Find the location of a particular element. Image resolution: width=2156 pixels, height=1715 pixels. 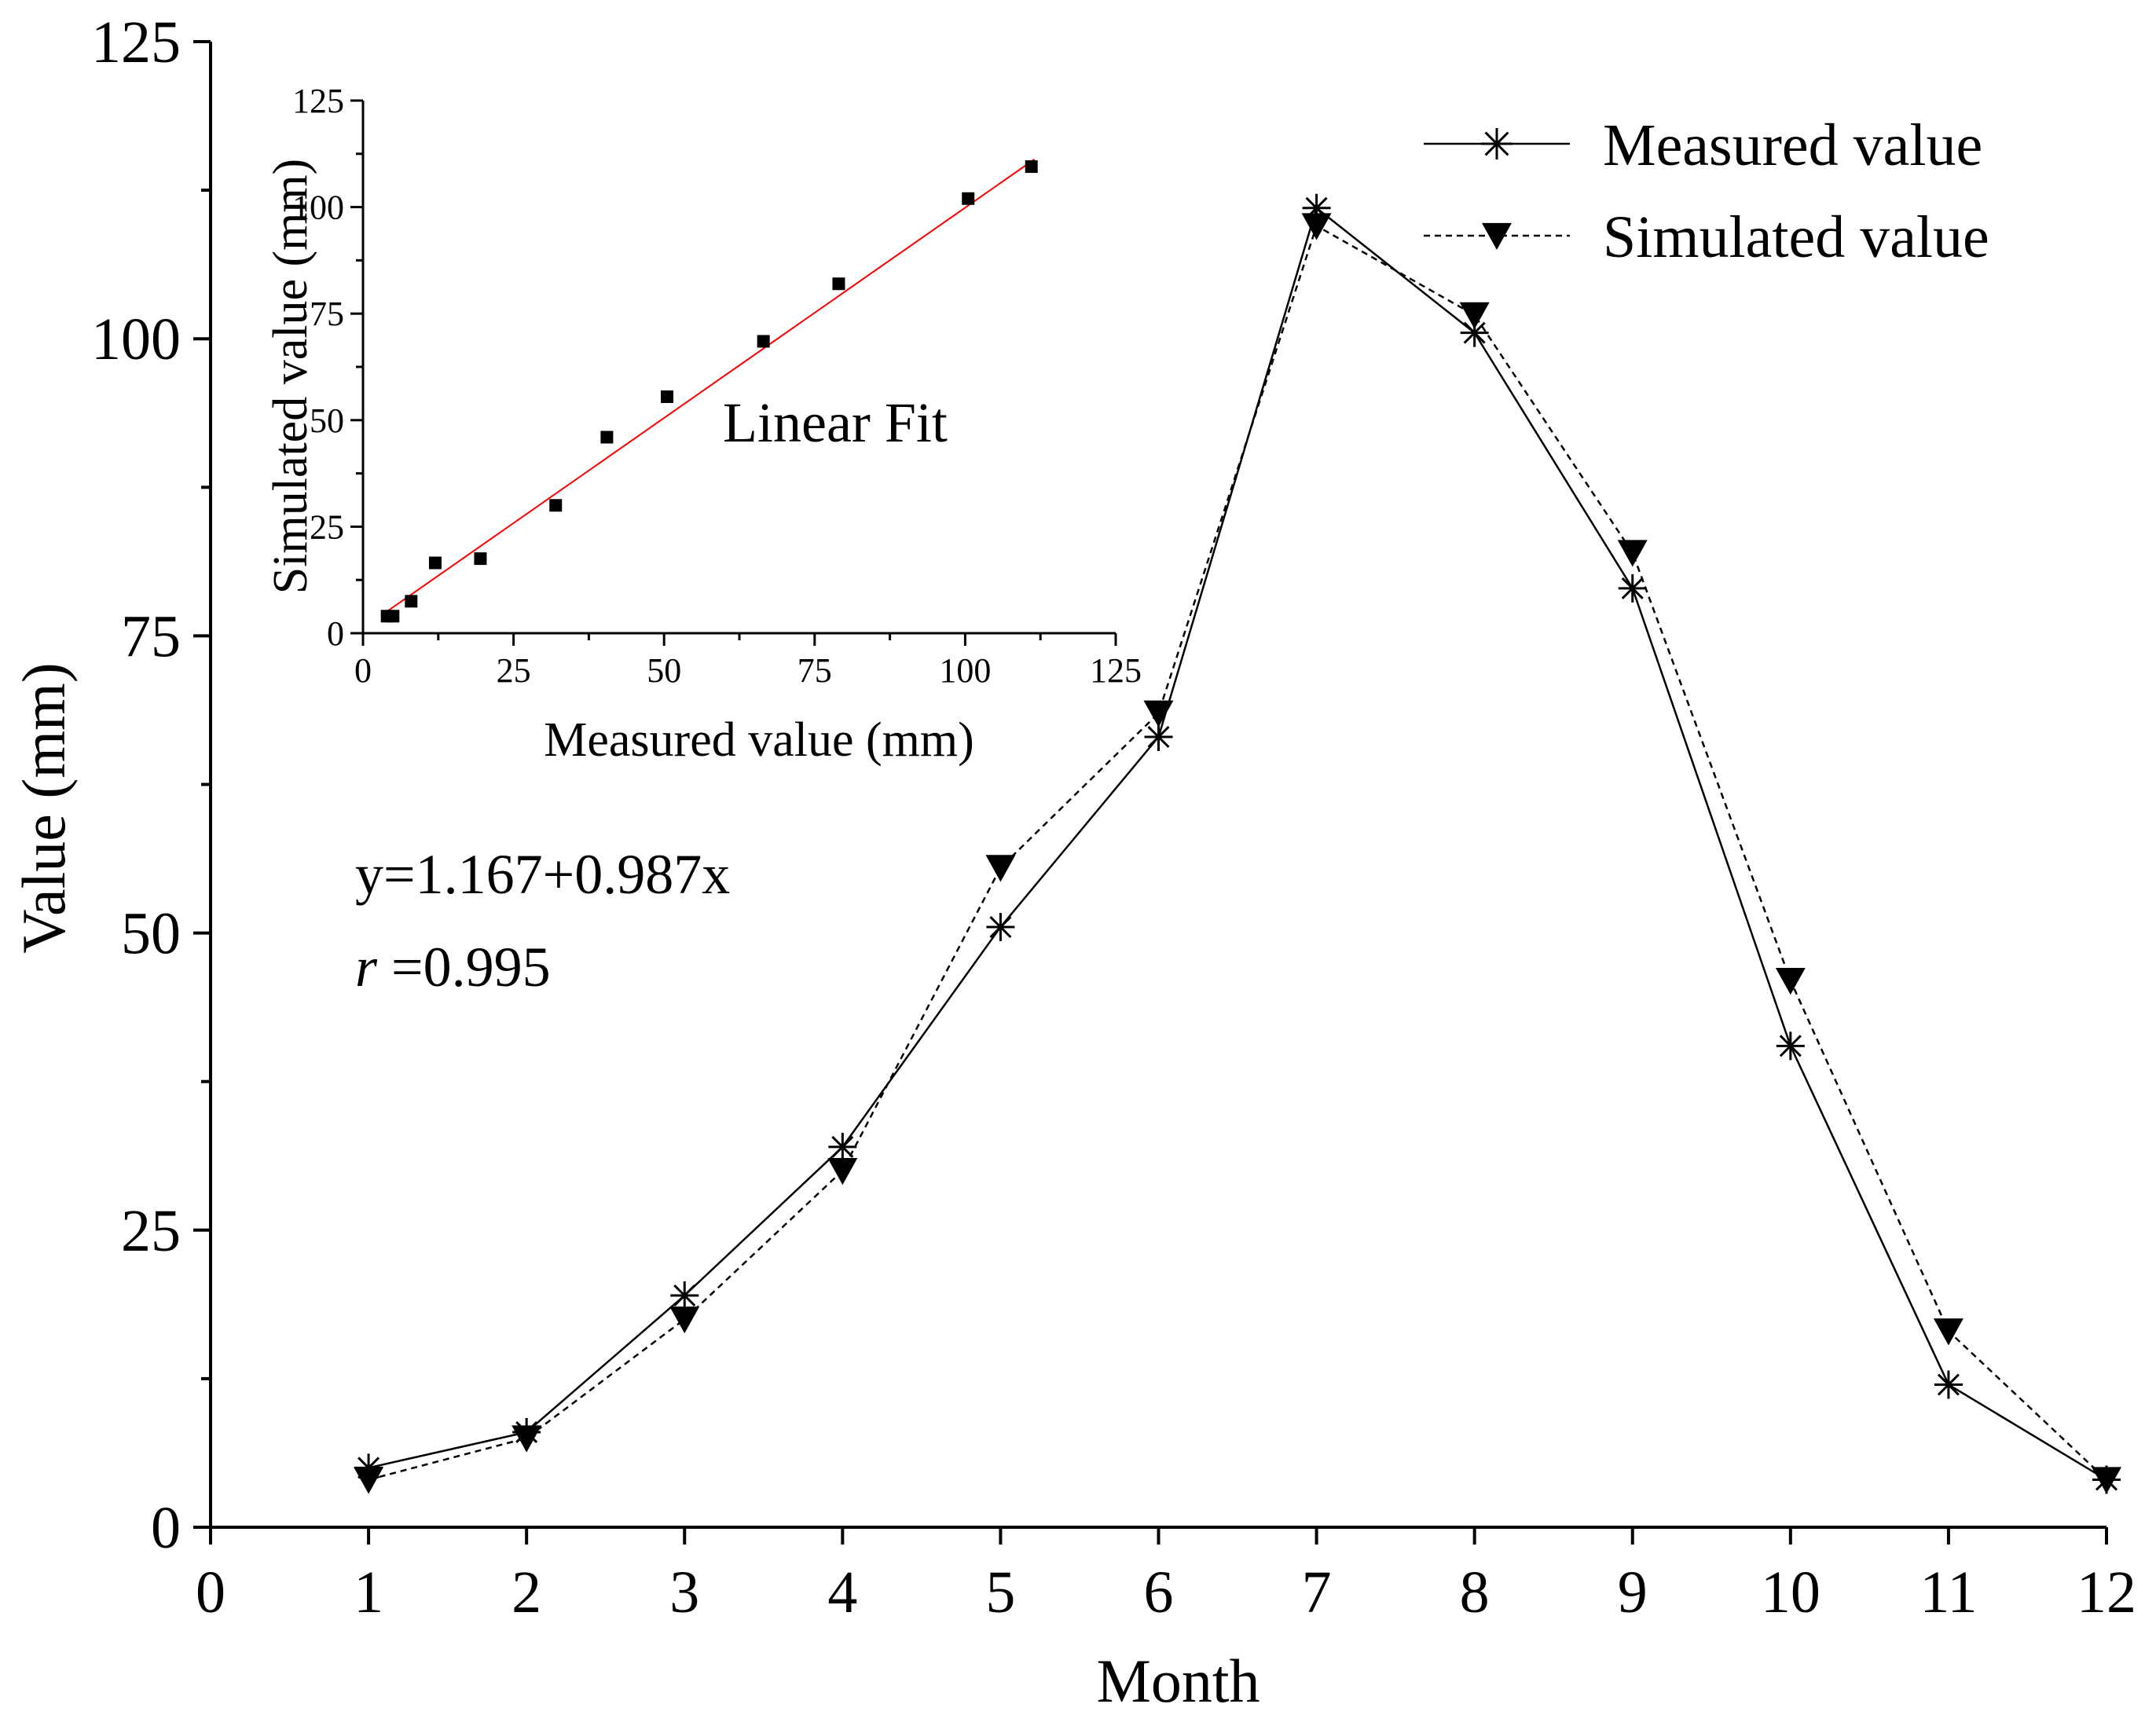

x-tick-label: 9 is located at coordinates (1633, 1592).